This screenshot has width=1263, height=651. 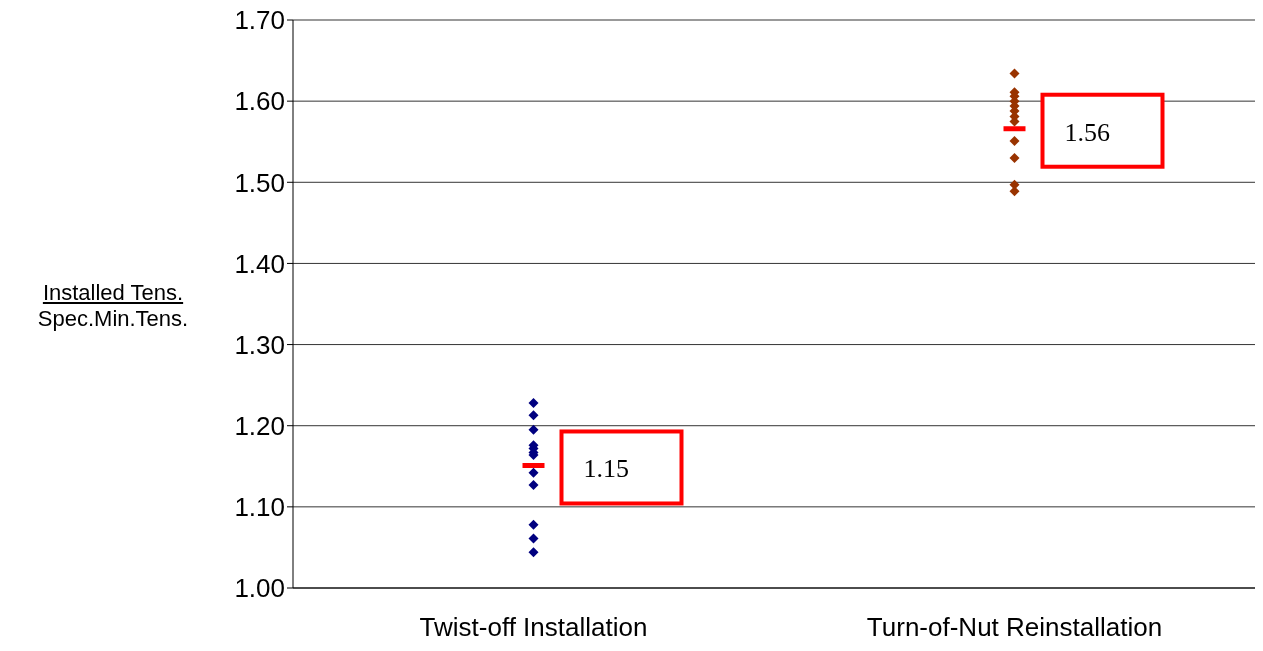 I want to click on y-axis-title: Installed Tens. Spec.Min.Tens., so click(x=113, y=306).